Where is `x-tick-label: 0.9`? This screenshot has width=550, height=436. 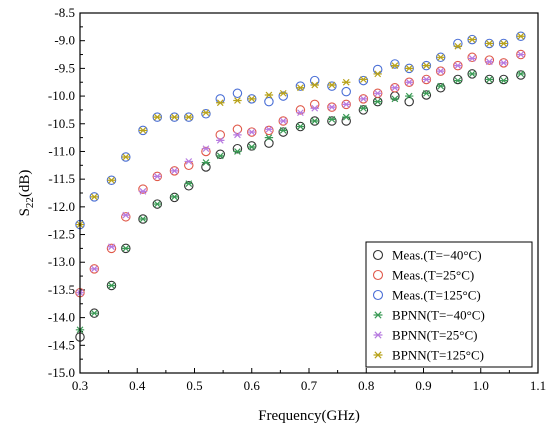 x-tick-label: 0.9 is located at coordinates (423, 385).